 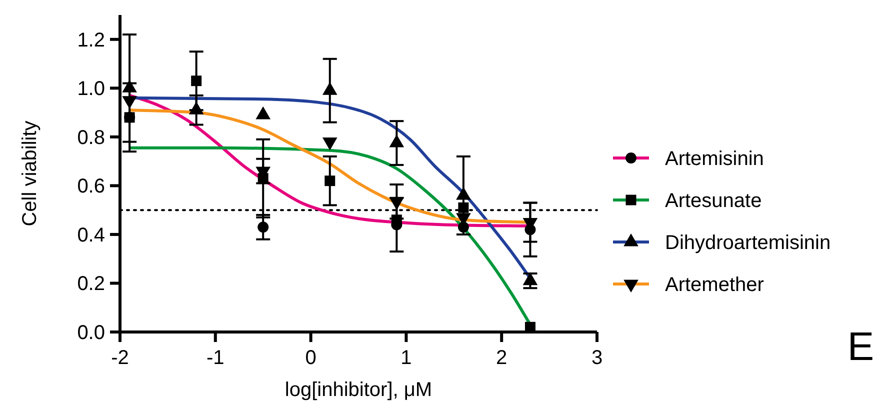 What do you see at coordinates (120, 358) in the screenshot?
I see `x-tick-label: -2` at bounding box center [120, 358].